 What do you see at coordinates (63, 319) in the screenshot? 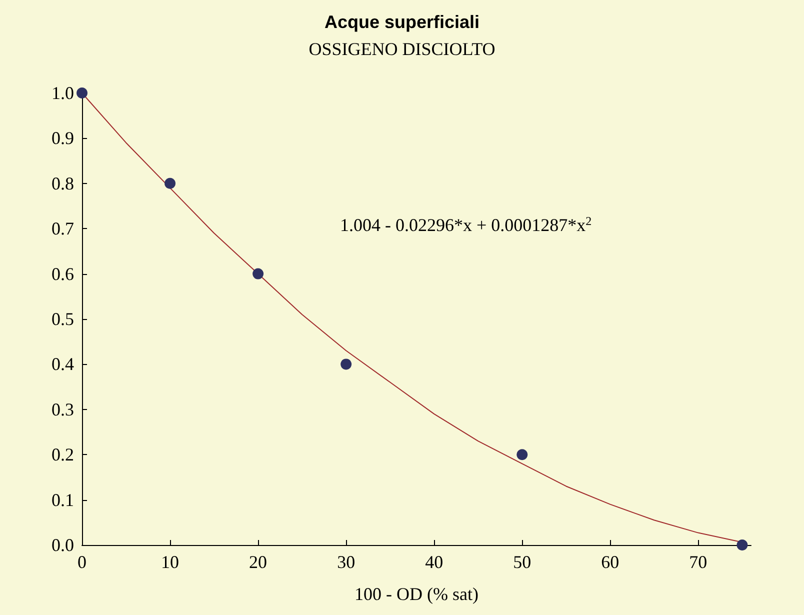
I see `y-tick-label: 0.5` at bounding box center [63, 319].